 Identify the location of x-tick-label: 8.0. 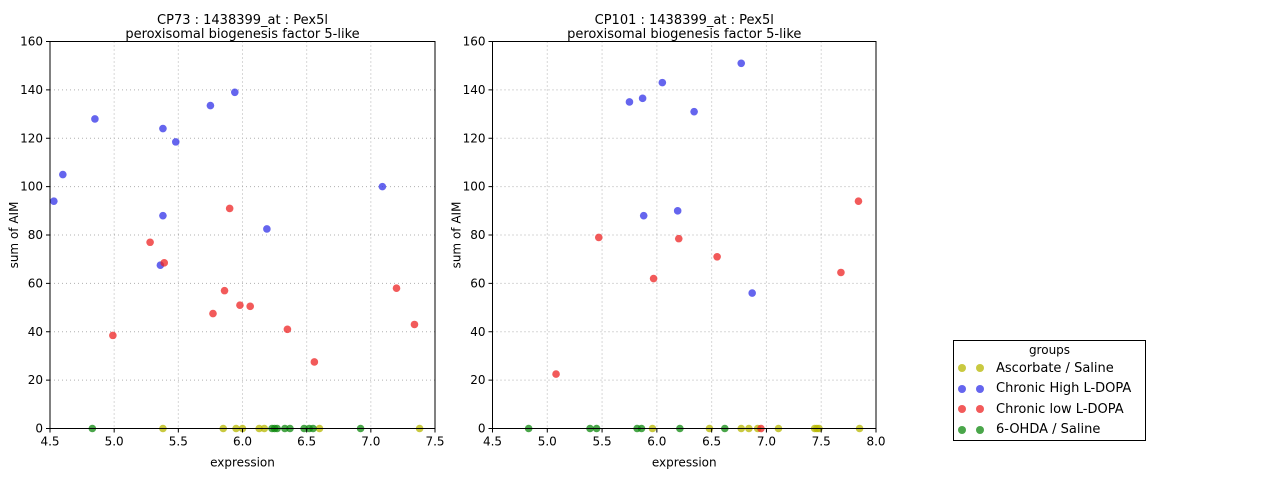
(875, 442).